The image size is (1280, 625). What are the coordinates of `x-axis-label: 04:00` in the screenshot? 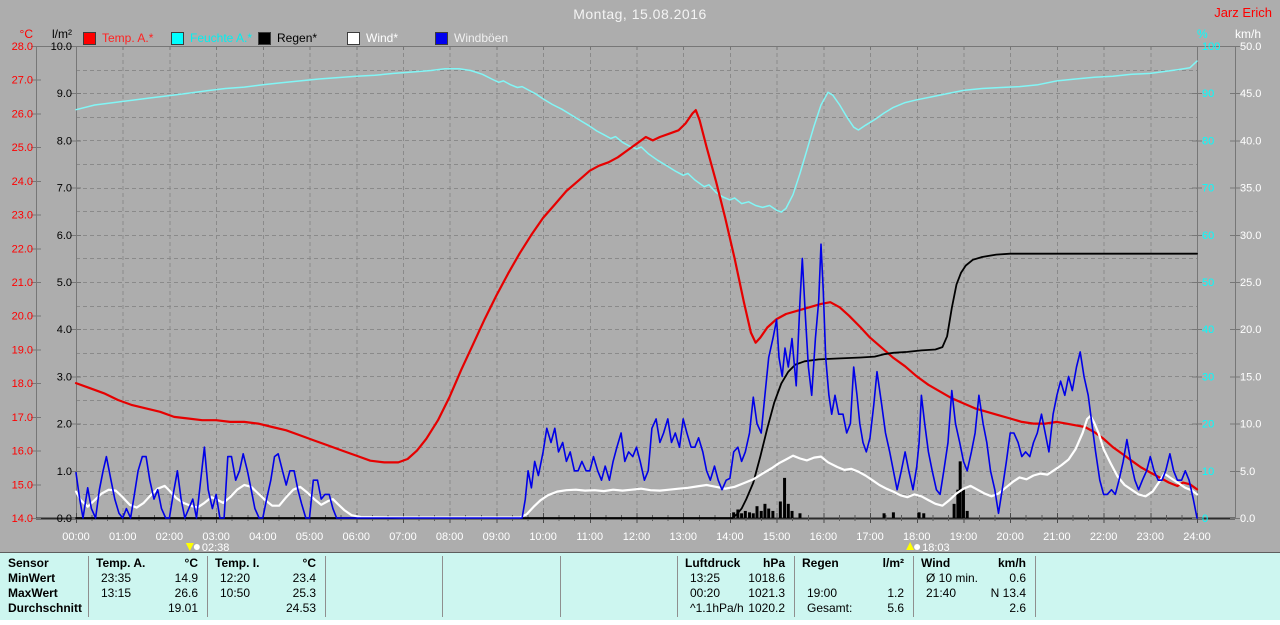 It's located at (263, 537).